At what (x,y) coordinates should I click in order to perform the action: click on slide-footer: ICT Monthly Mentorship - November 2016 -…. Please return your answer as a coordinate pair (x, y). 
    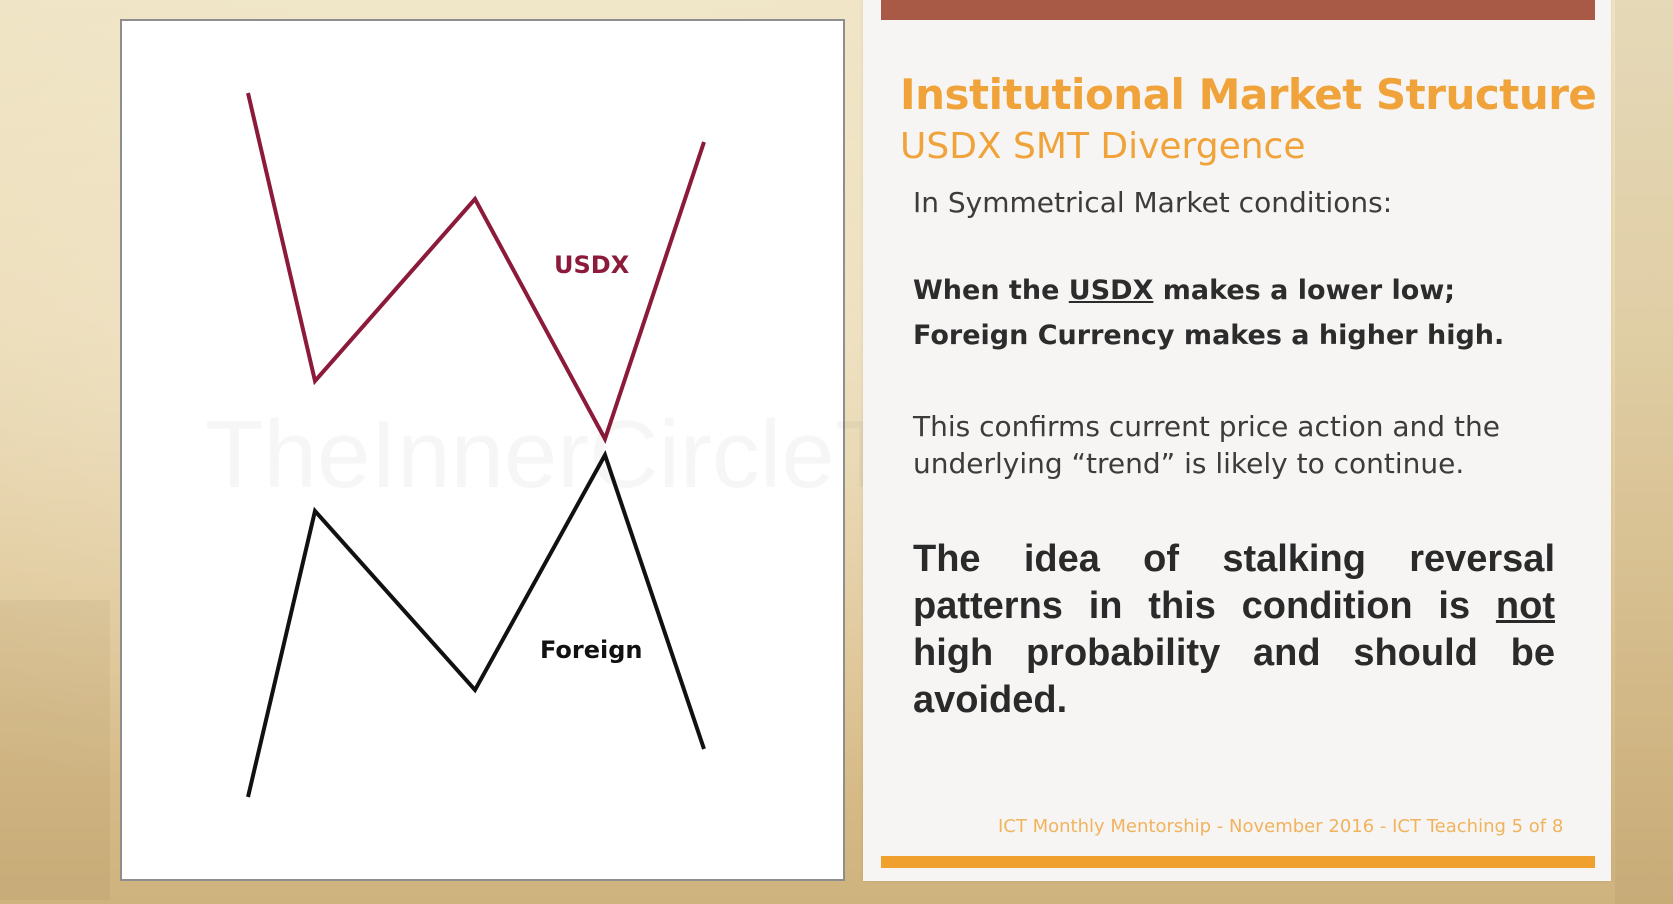
    Looking at the image, I should click on (1281, 826).